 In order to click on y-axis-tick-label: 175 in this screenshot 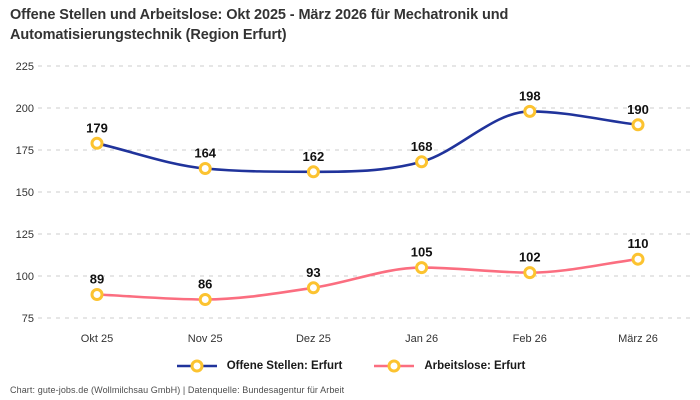, I will do `click(25, 151)`.